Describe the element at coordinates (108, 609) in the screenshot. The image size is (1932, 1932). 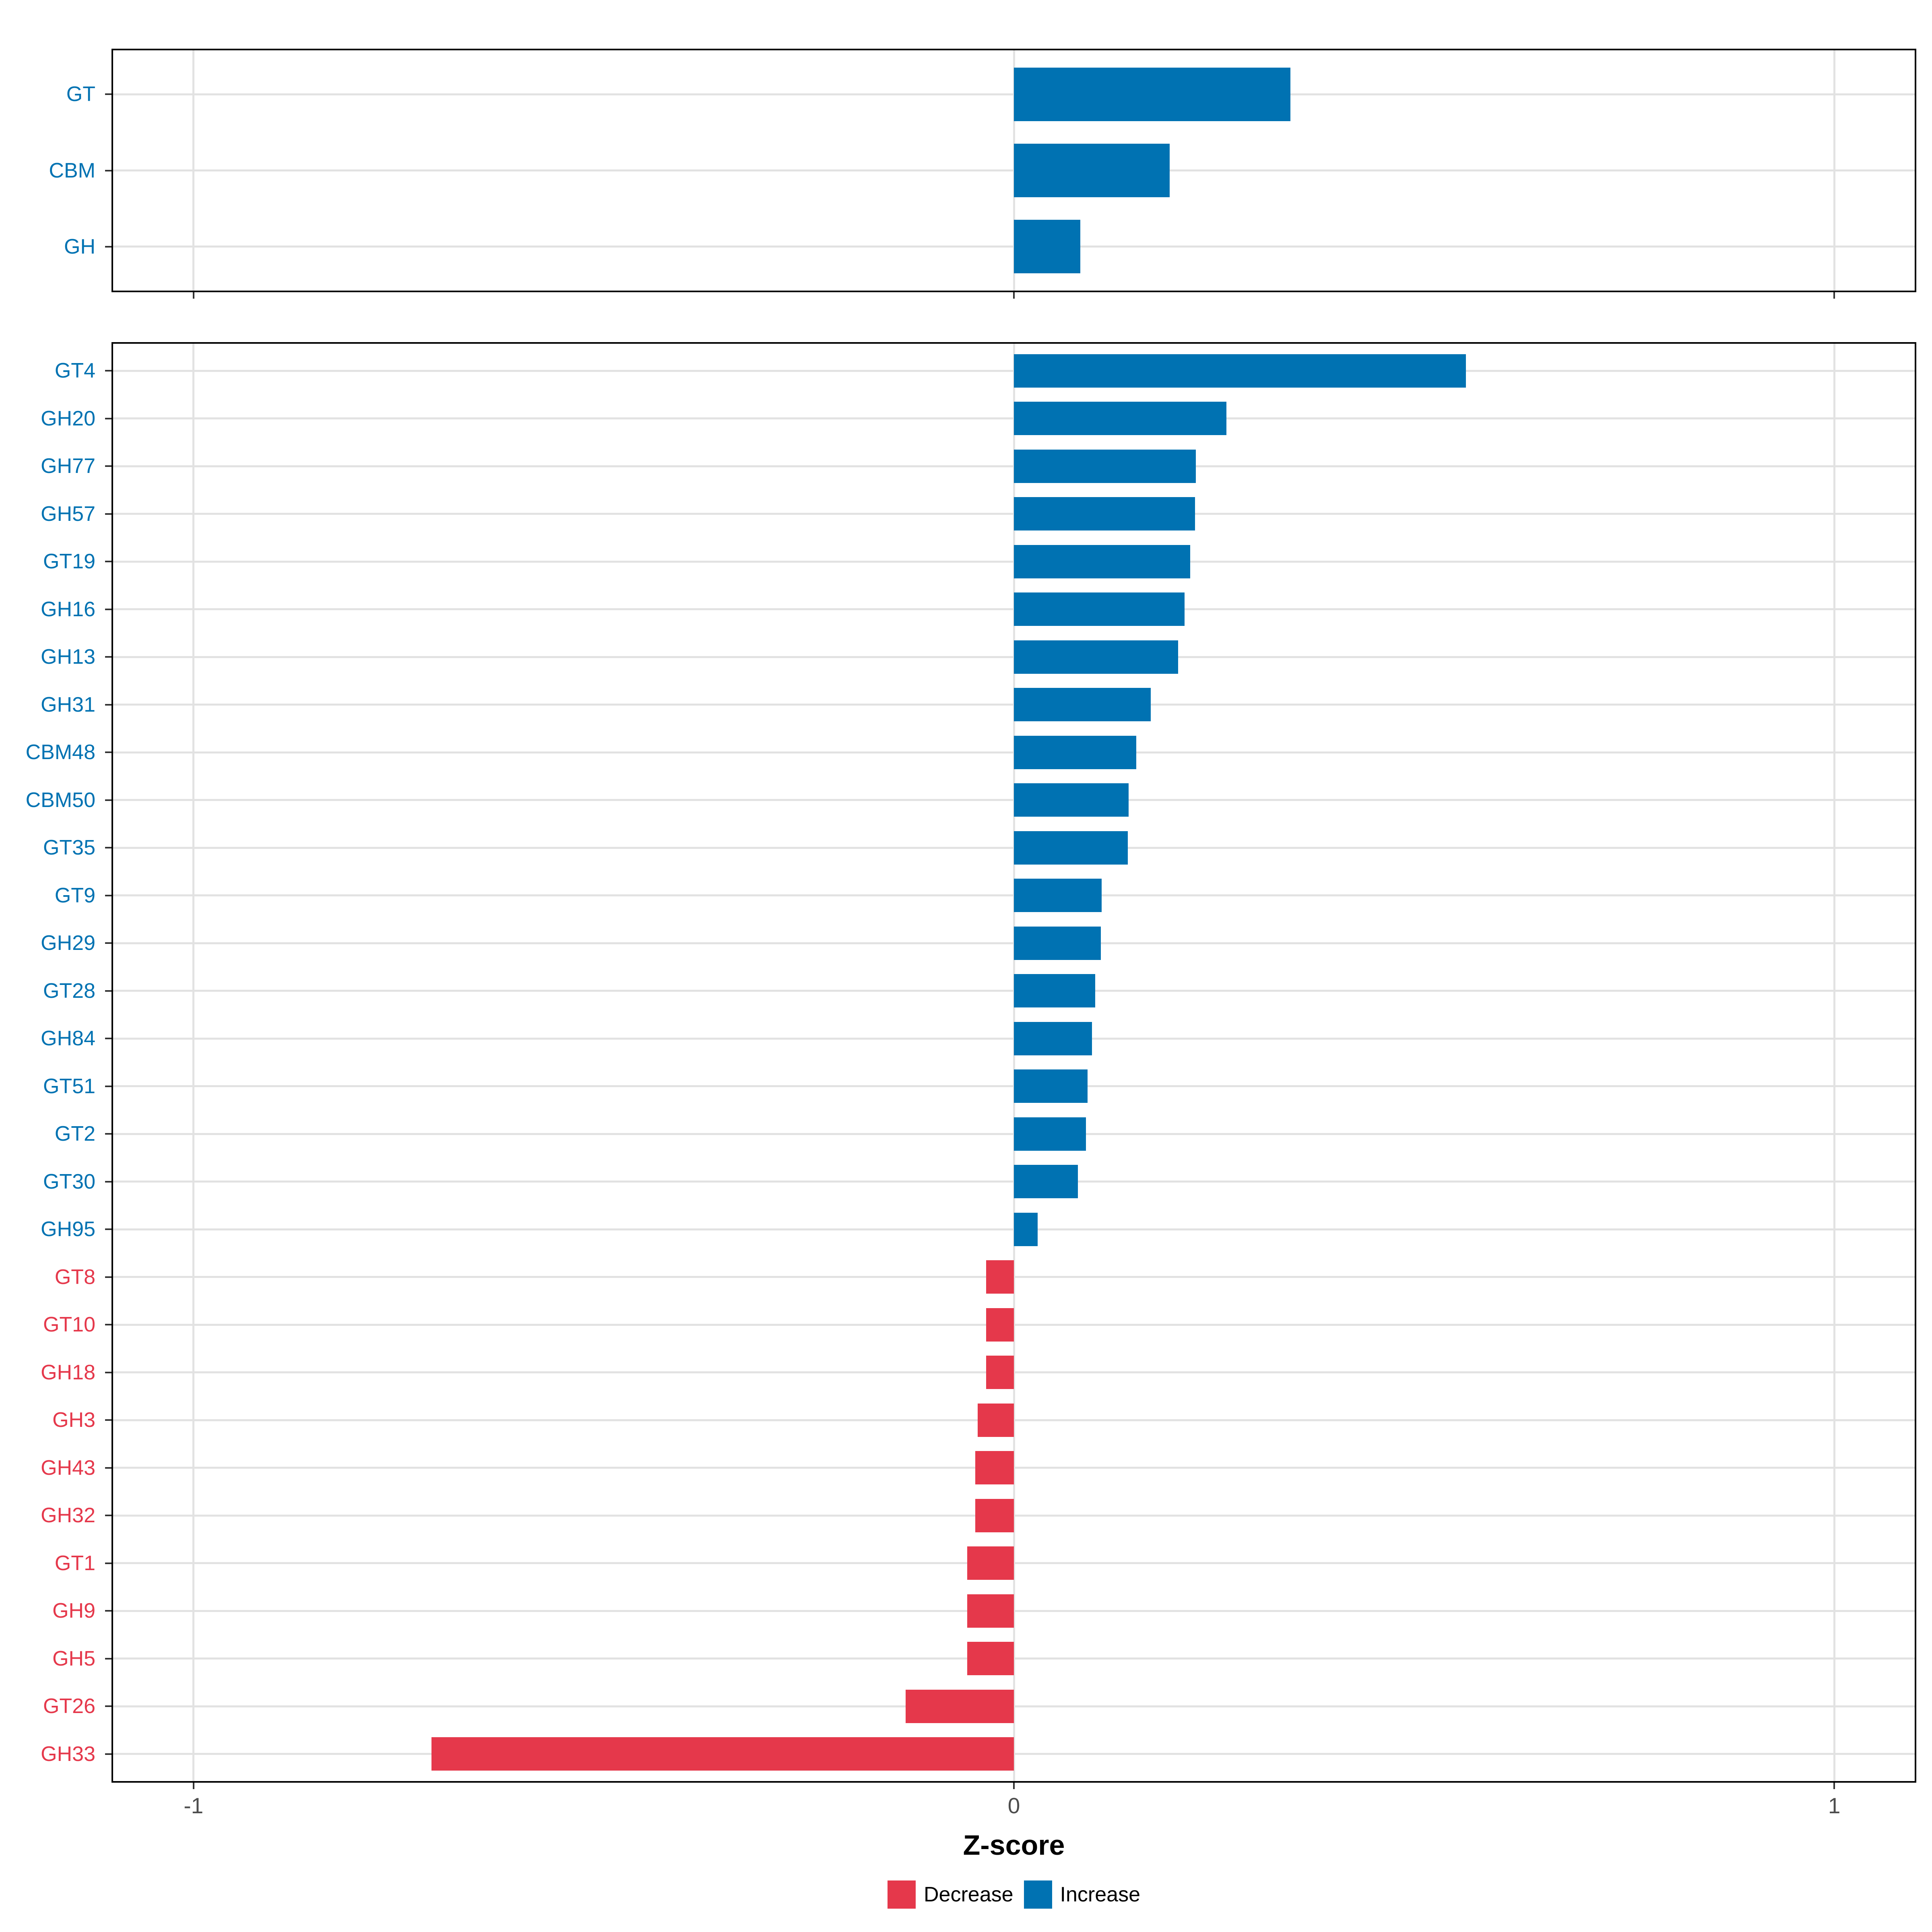
I see `y-tick-GH16` at that location.